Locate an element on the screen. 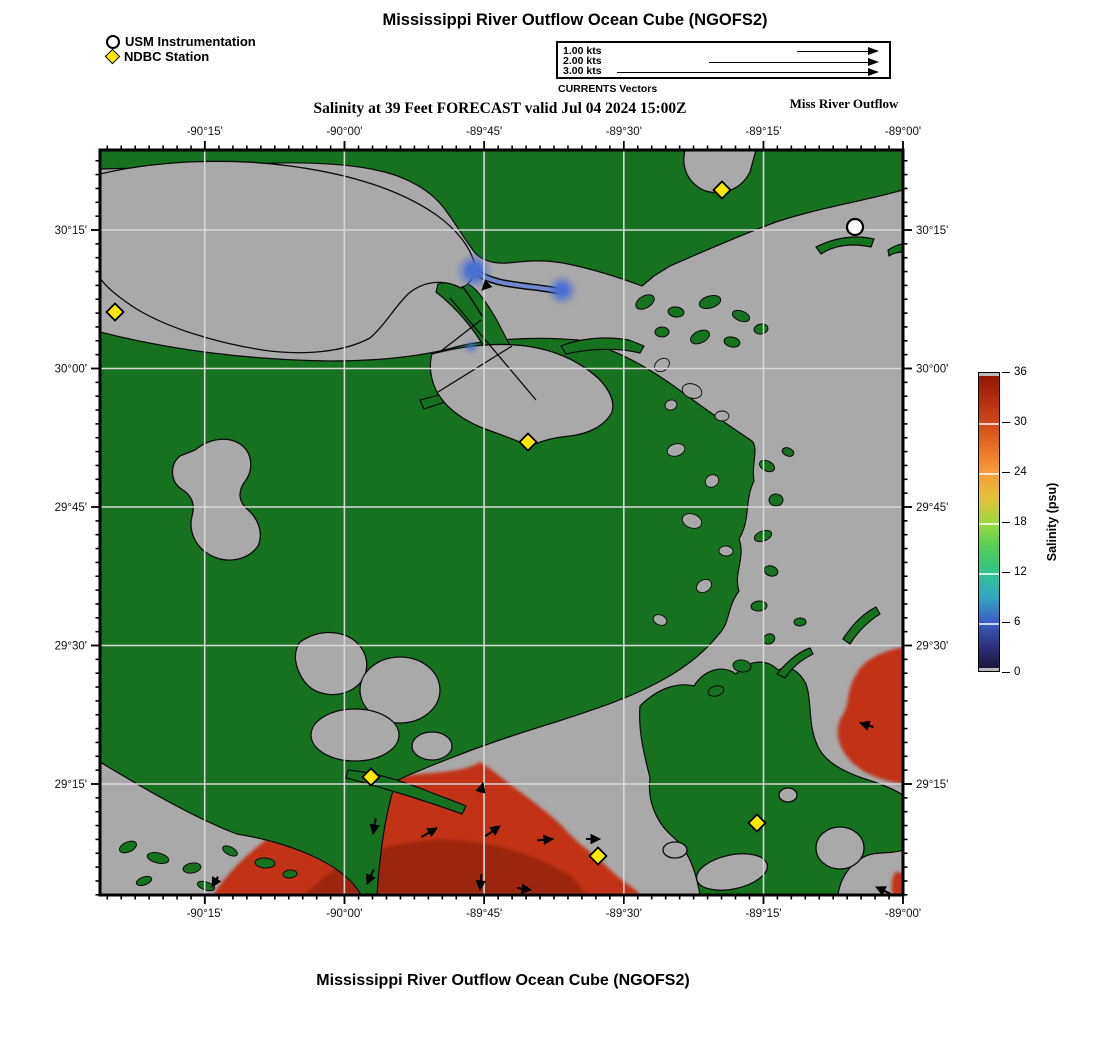 This screenshot has height=1050, width=1100. low-salinity-patches is located at coordinates (516, 303).